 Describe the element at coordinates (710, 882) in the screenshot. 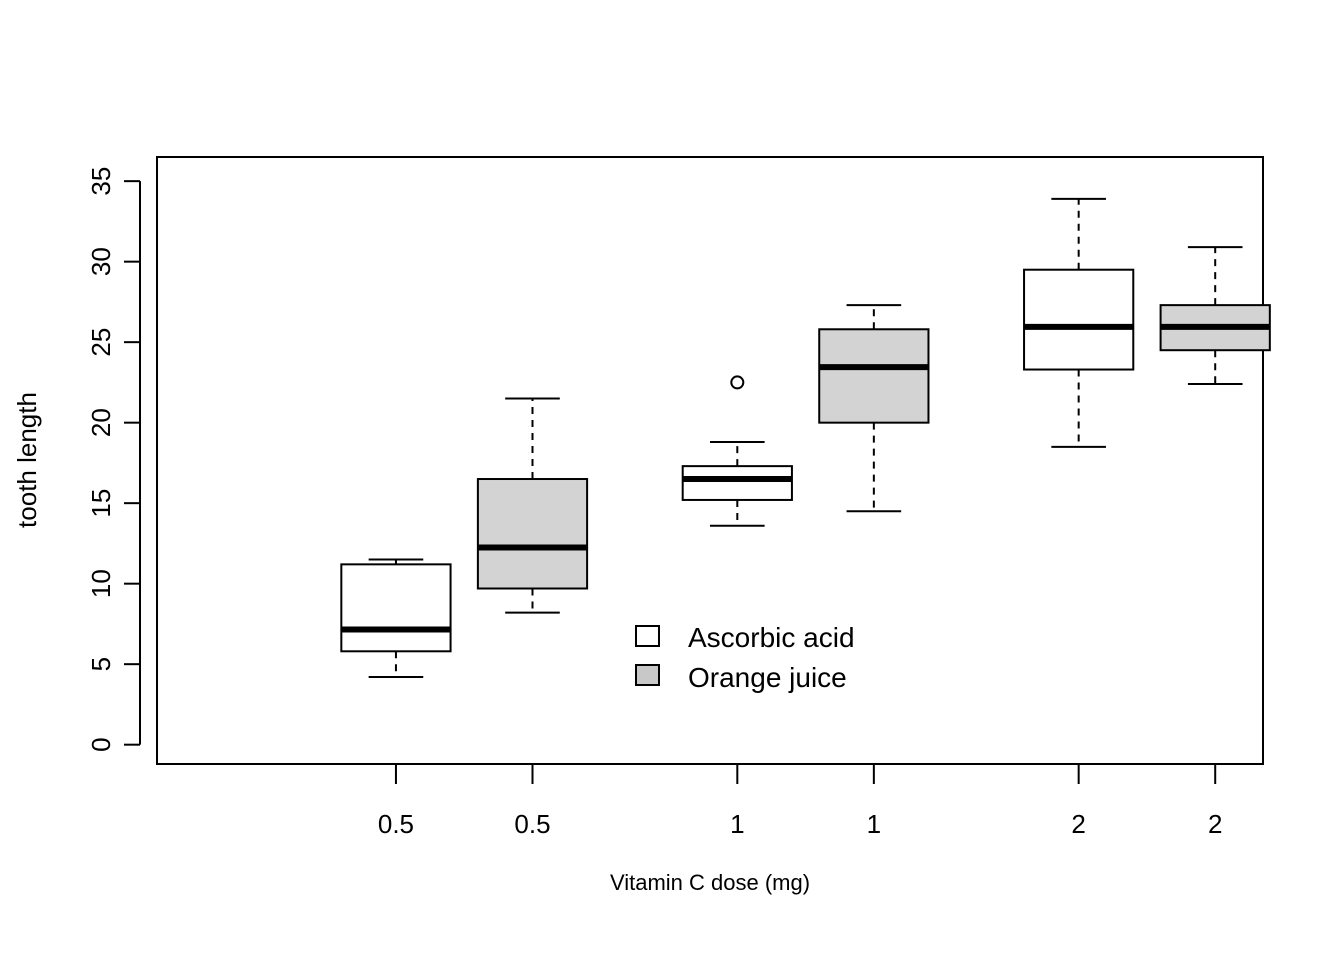

I see `x-axis-label: Vitamin C dose (mg)` at that location.